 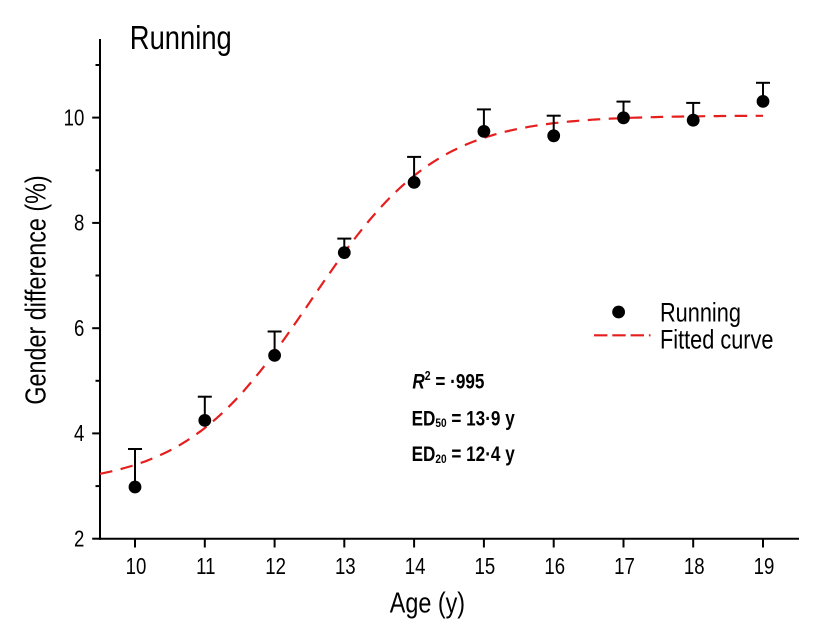 I want to click on svg-text: 15, so click(x=485, y=567).